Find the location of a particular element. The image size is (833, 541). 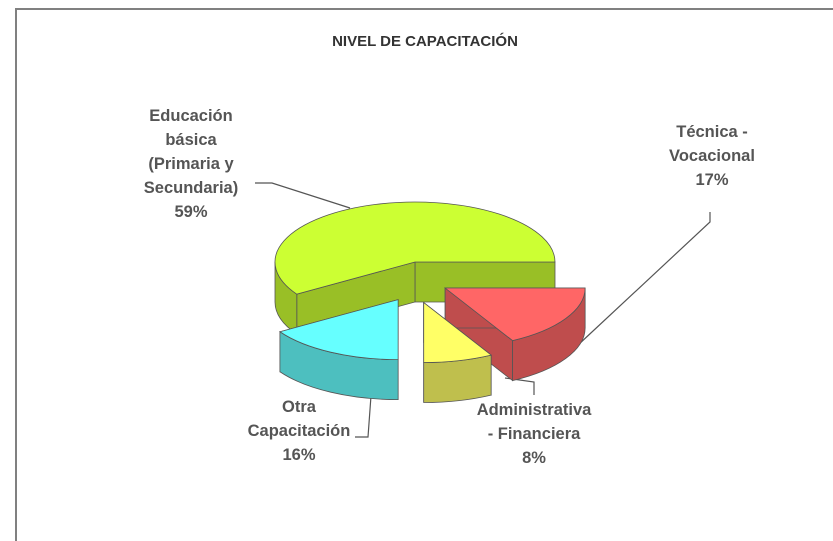

category-label: Técnica - Vocacional is located at coordinates (712, 144).